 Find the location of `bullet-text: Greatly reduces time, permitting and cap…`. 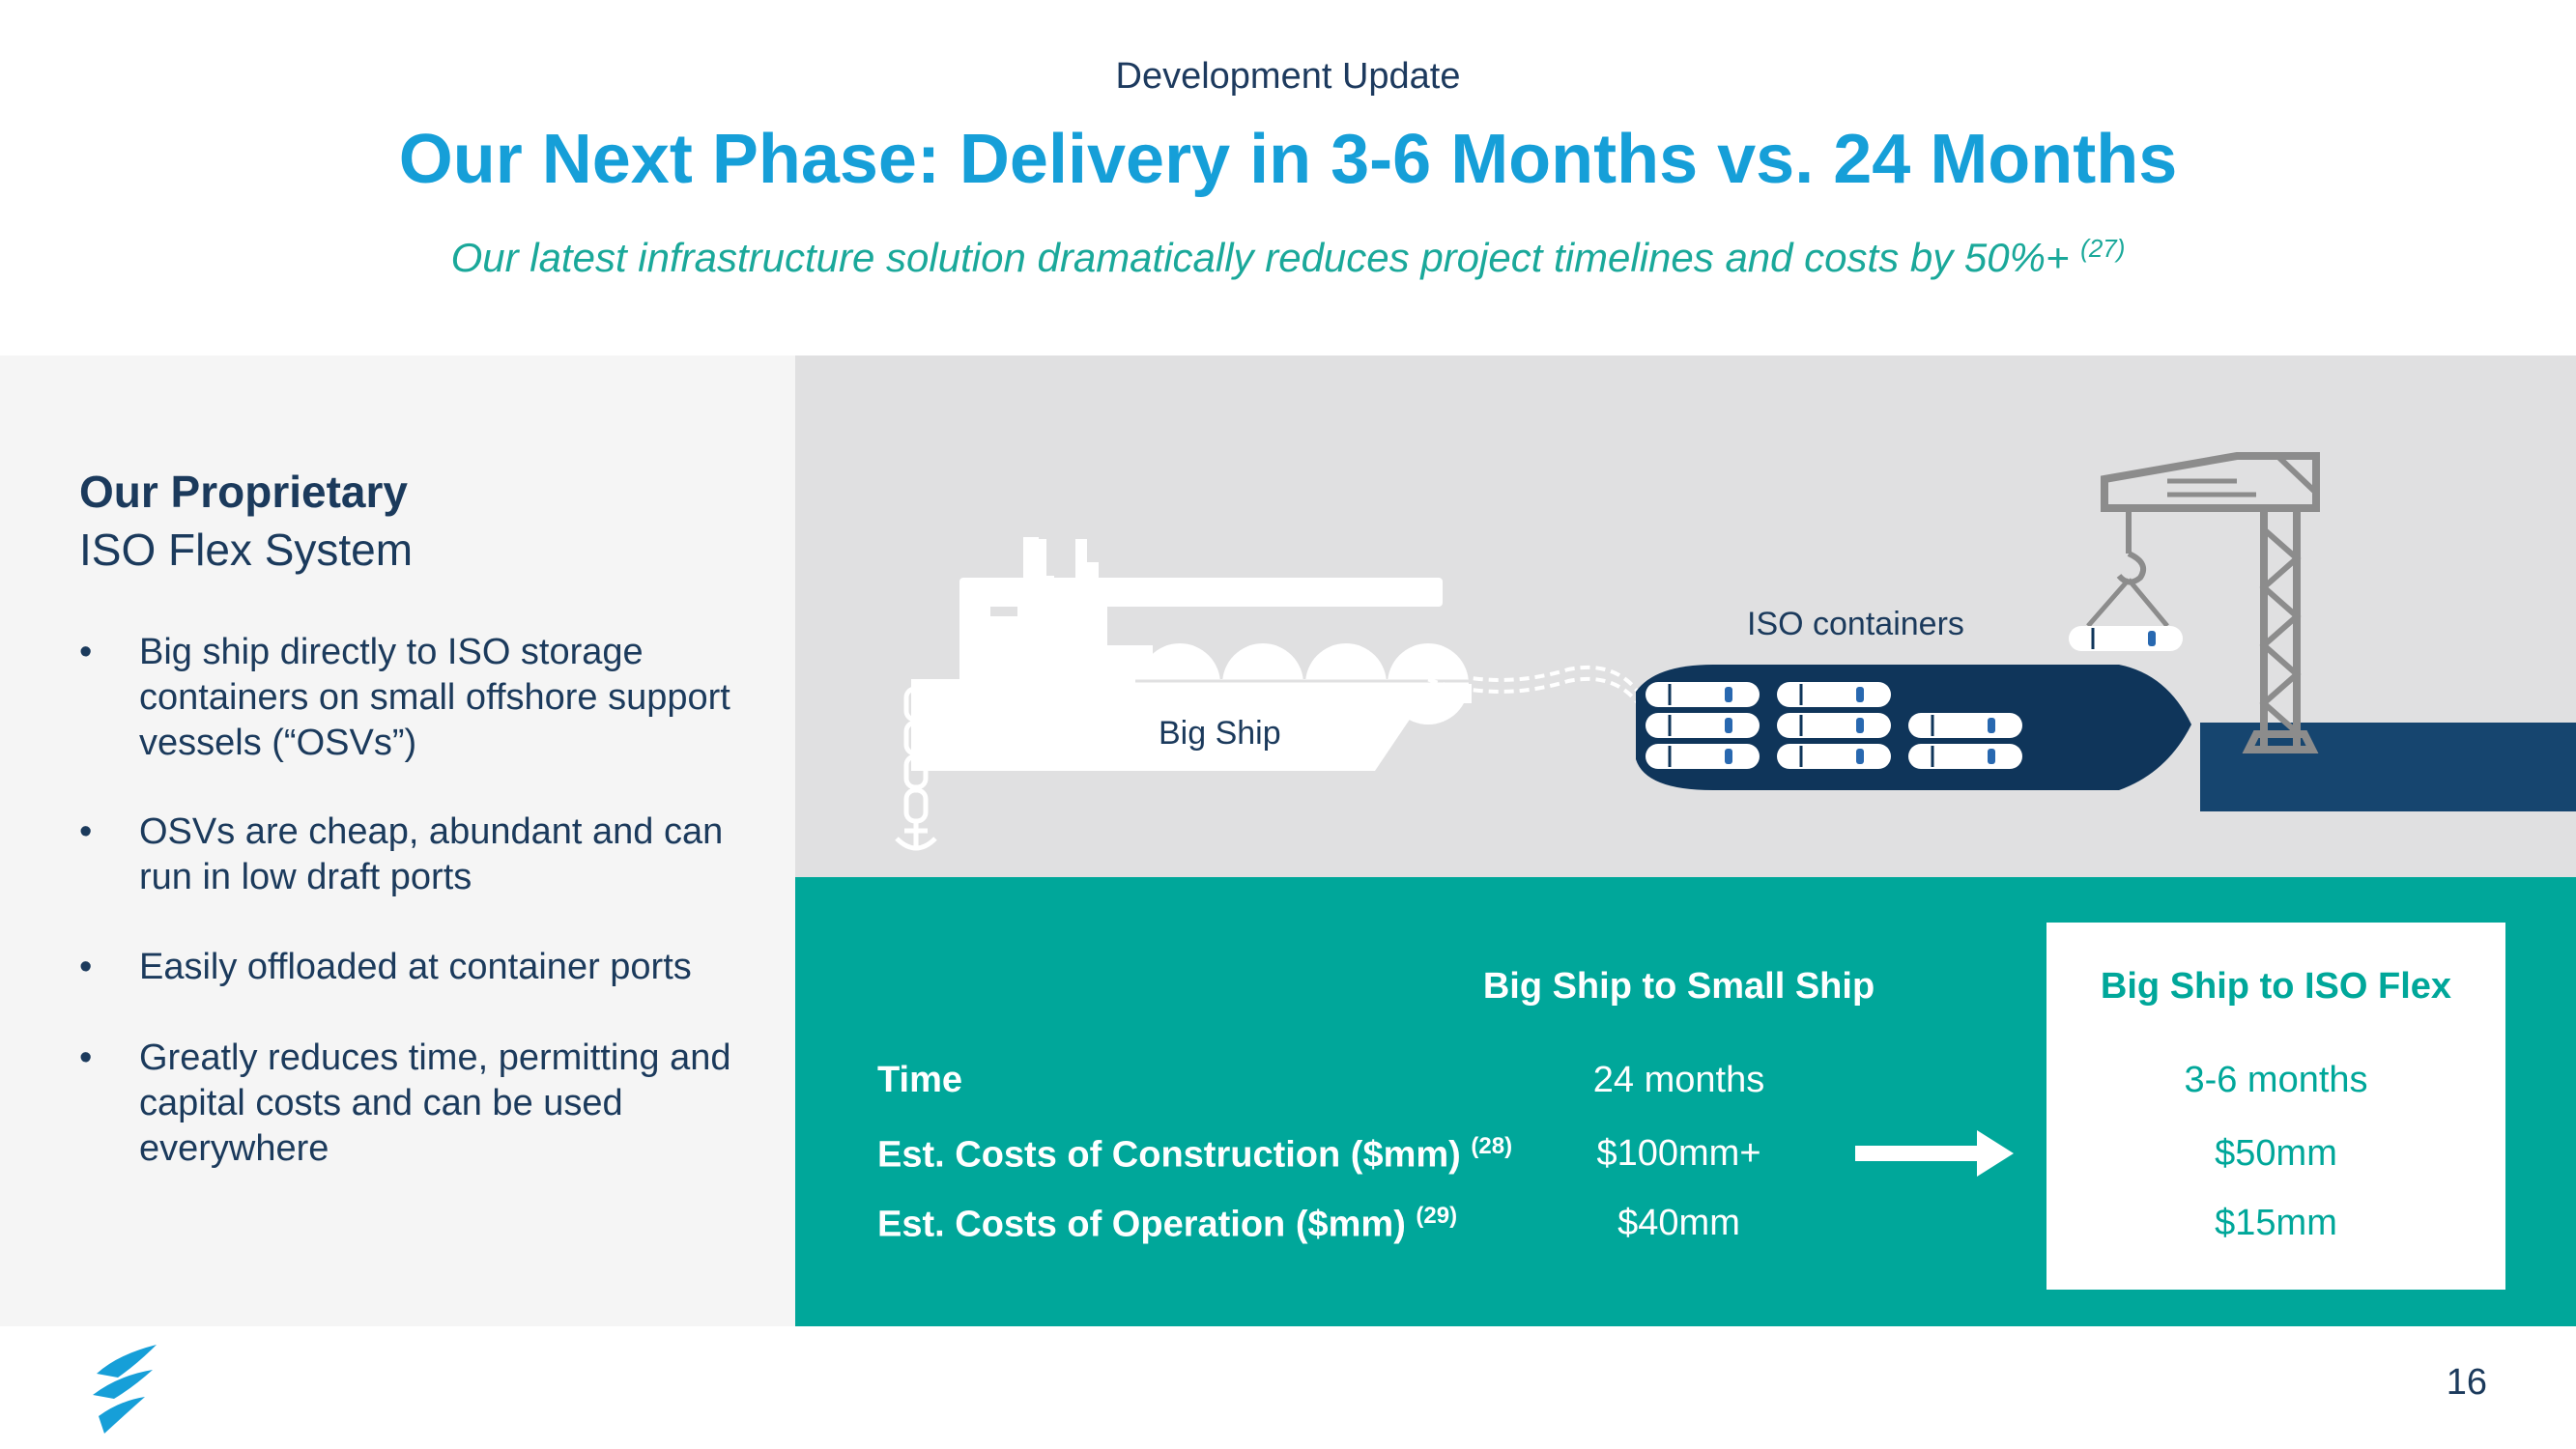

bullet-text: Greatly reduces time, permitting and cap… is located at coordinates (435, 1103).